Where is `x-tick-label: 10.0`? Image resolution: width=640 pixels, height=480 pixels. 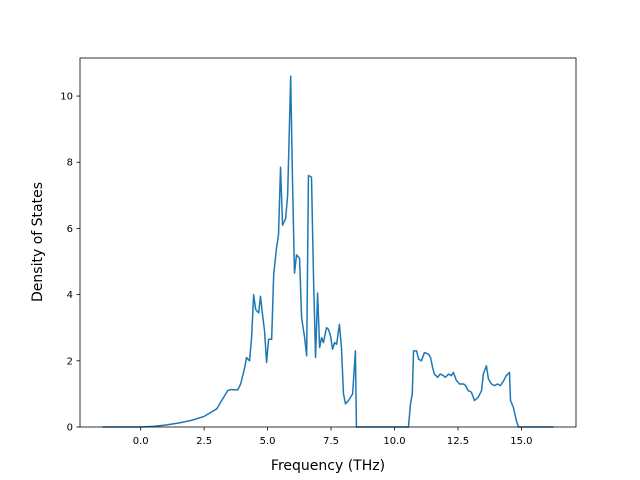
x-tick-label: 10.0 is located at coordinates (394, 441).